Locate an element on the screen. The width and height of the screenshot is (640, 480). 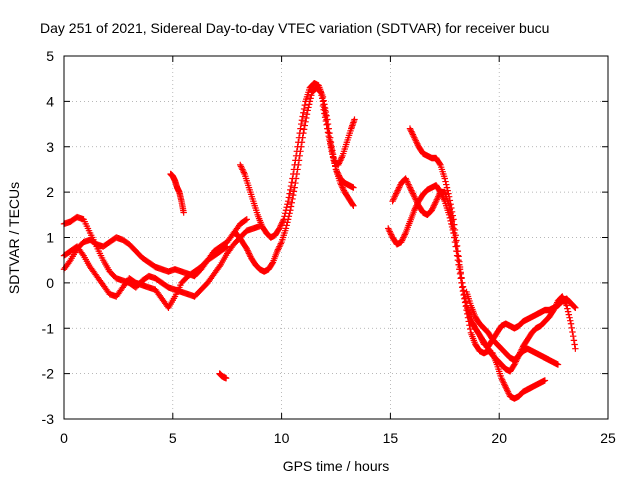
series-sat-h is located at coordinates (338, 146).